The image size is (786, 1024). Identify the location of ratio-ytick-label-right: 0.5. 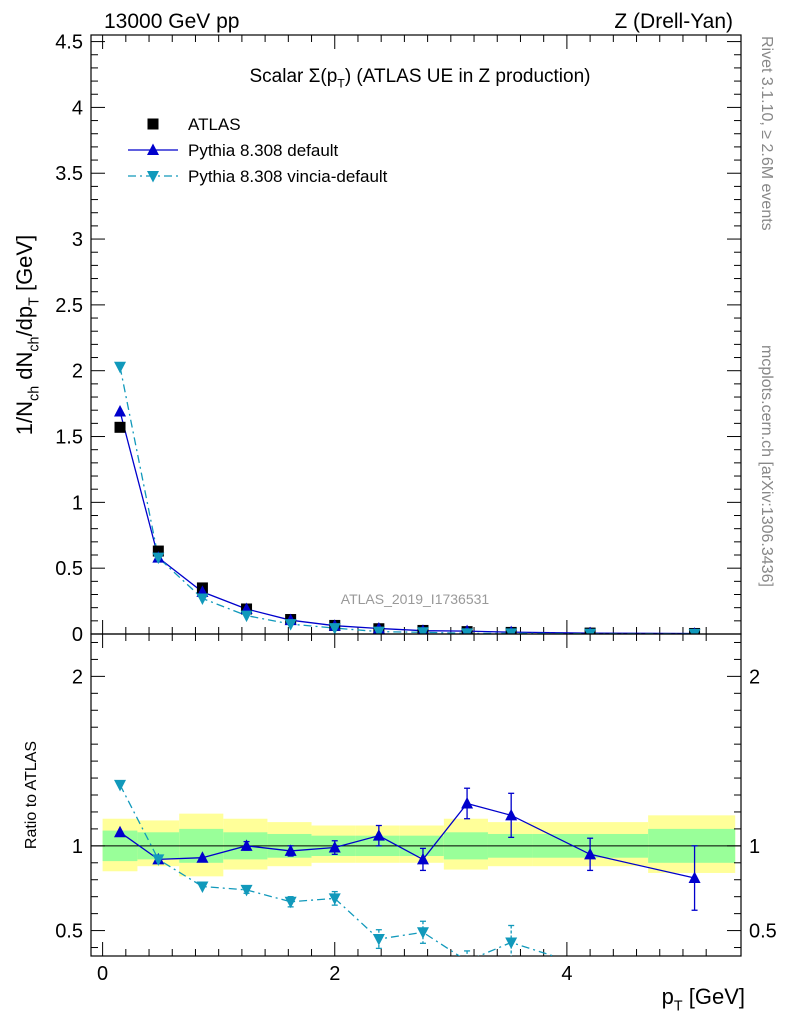
(763, 932).